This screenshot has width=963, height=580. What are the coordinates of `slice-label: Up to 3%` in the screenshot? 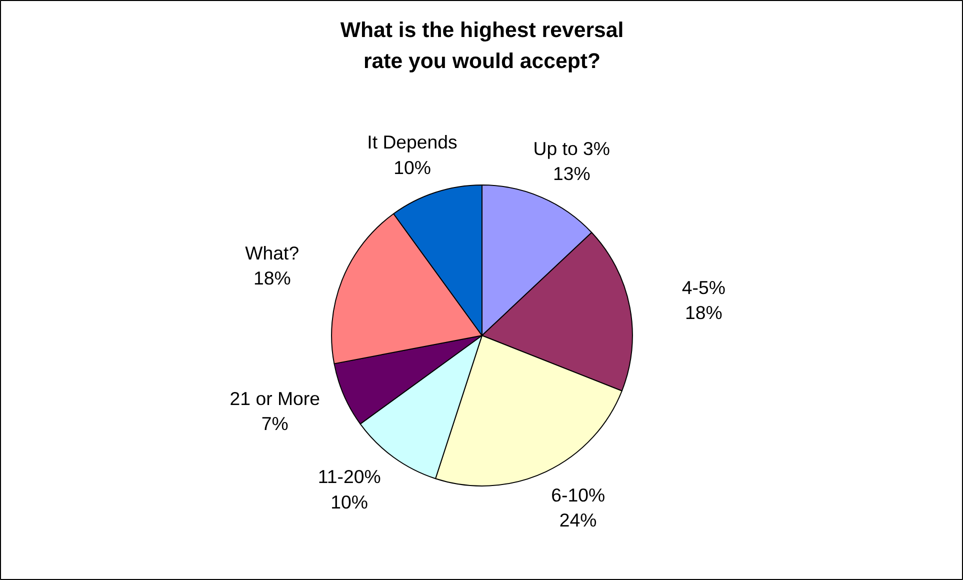 It's located at (571, 149).